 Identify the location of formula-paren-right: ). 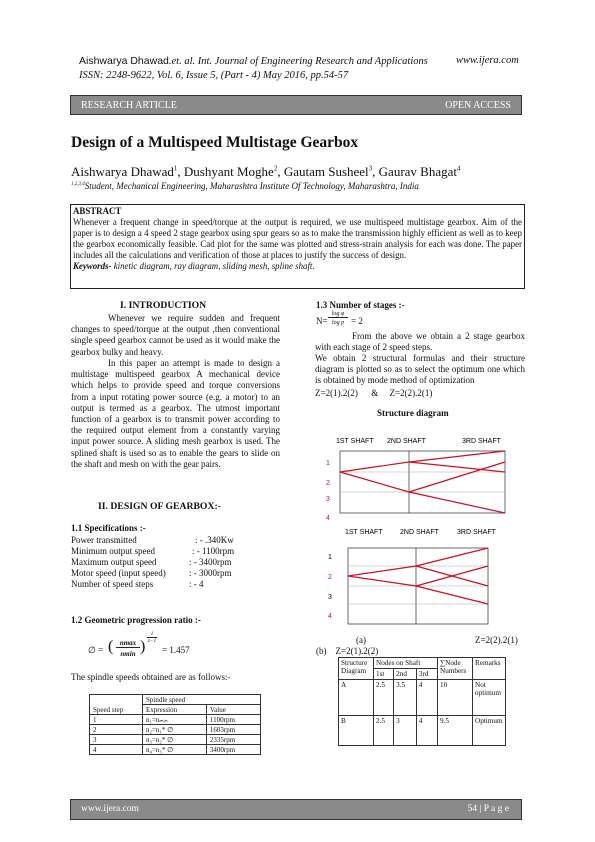
(143, 646).